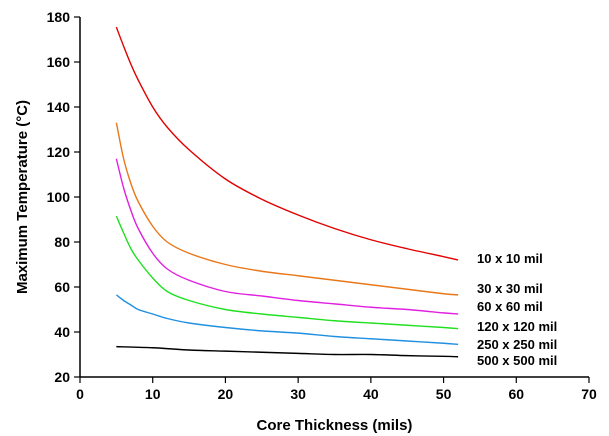  I want to click on series-label-1: 30 x 30 mil, so click(510, 288).